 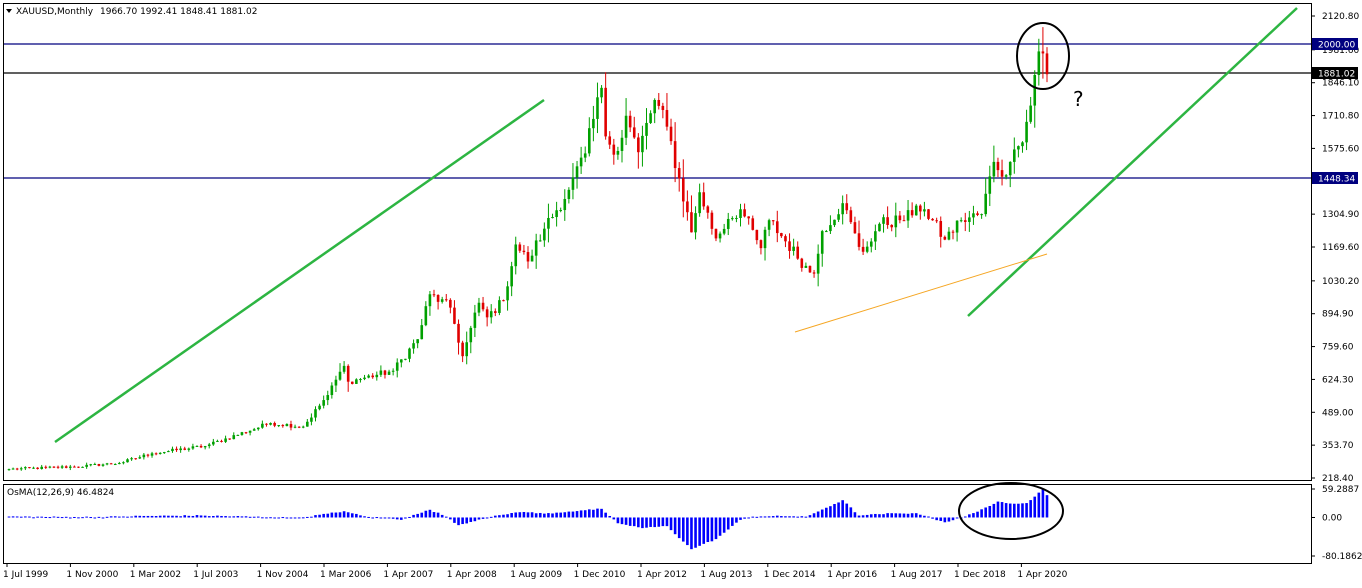 I want to click on price-tick-label: 1981.60, so click(x=1340, y=51).